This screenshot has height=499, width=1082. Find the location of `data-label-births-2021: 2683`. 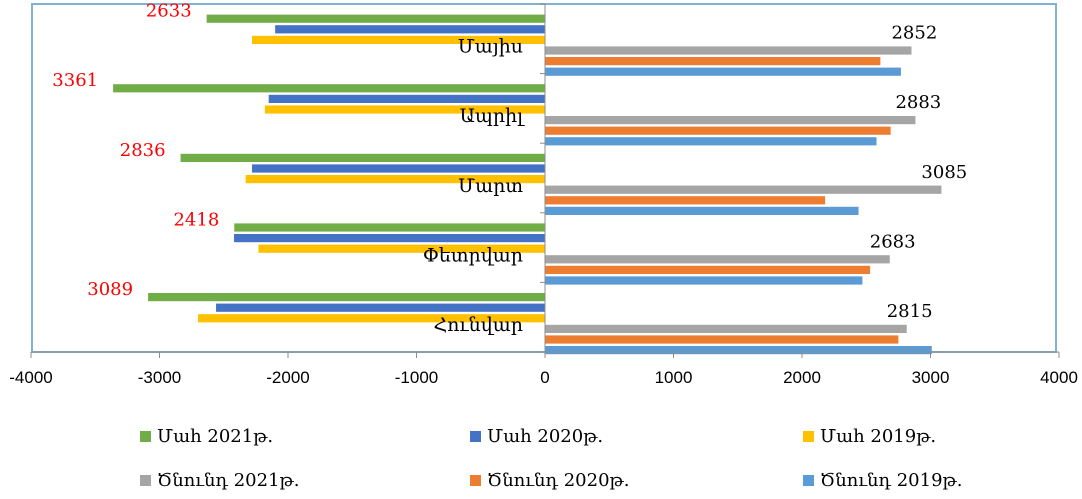

data-label-births-2021: 2683 is located at coordinates (893, 241).